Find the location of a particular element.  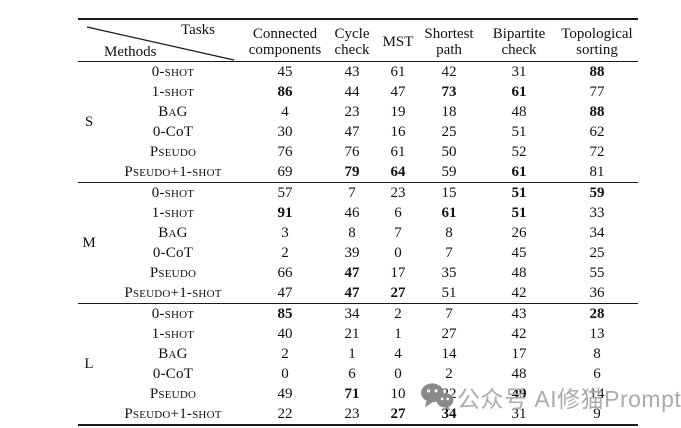

cell-m-1-shot-topological-sorting: 33 is located at coordinates (597, 213).